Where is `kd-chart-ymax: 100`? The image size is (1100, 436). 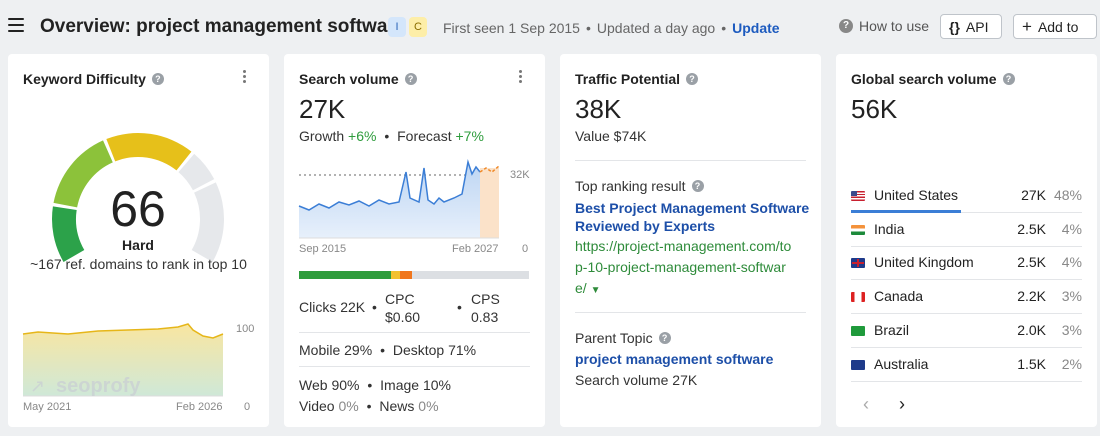
kd-chart-ymax: 100 is located at coordinates (245, 329).